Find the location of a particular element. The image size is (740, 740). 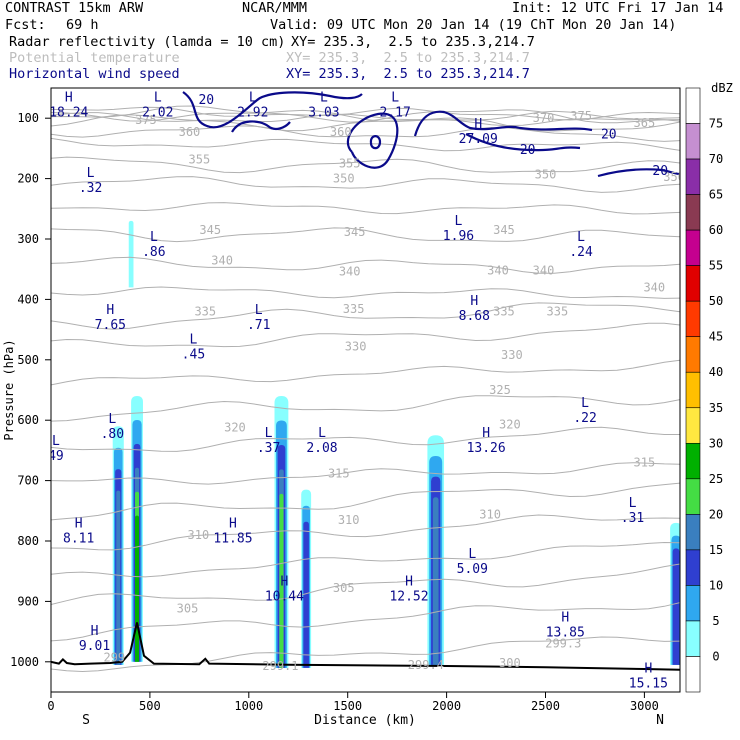

colorbar-label: 20 is located at coordinates (716, 514).